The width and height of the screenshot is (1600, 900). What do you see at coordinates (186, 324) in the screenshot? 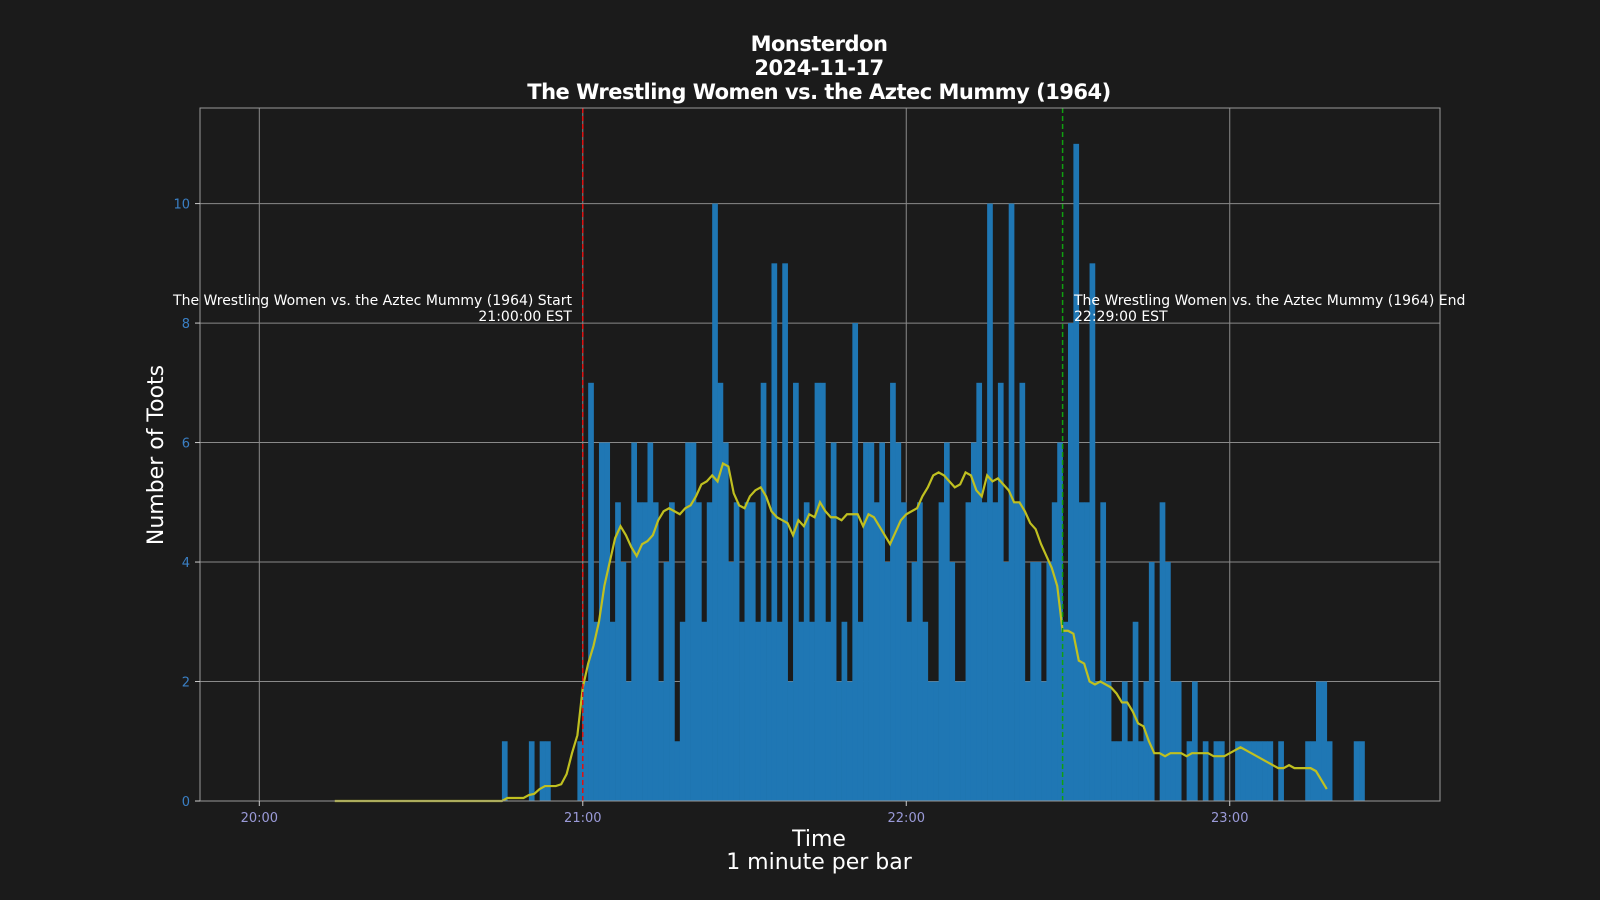
I see `y-tick-label: 8` at bounding box center [186, 324].